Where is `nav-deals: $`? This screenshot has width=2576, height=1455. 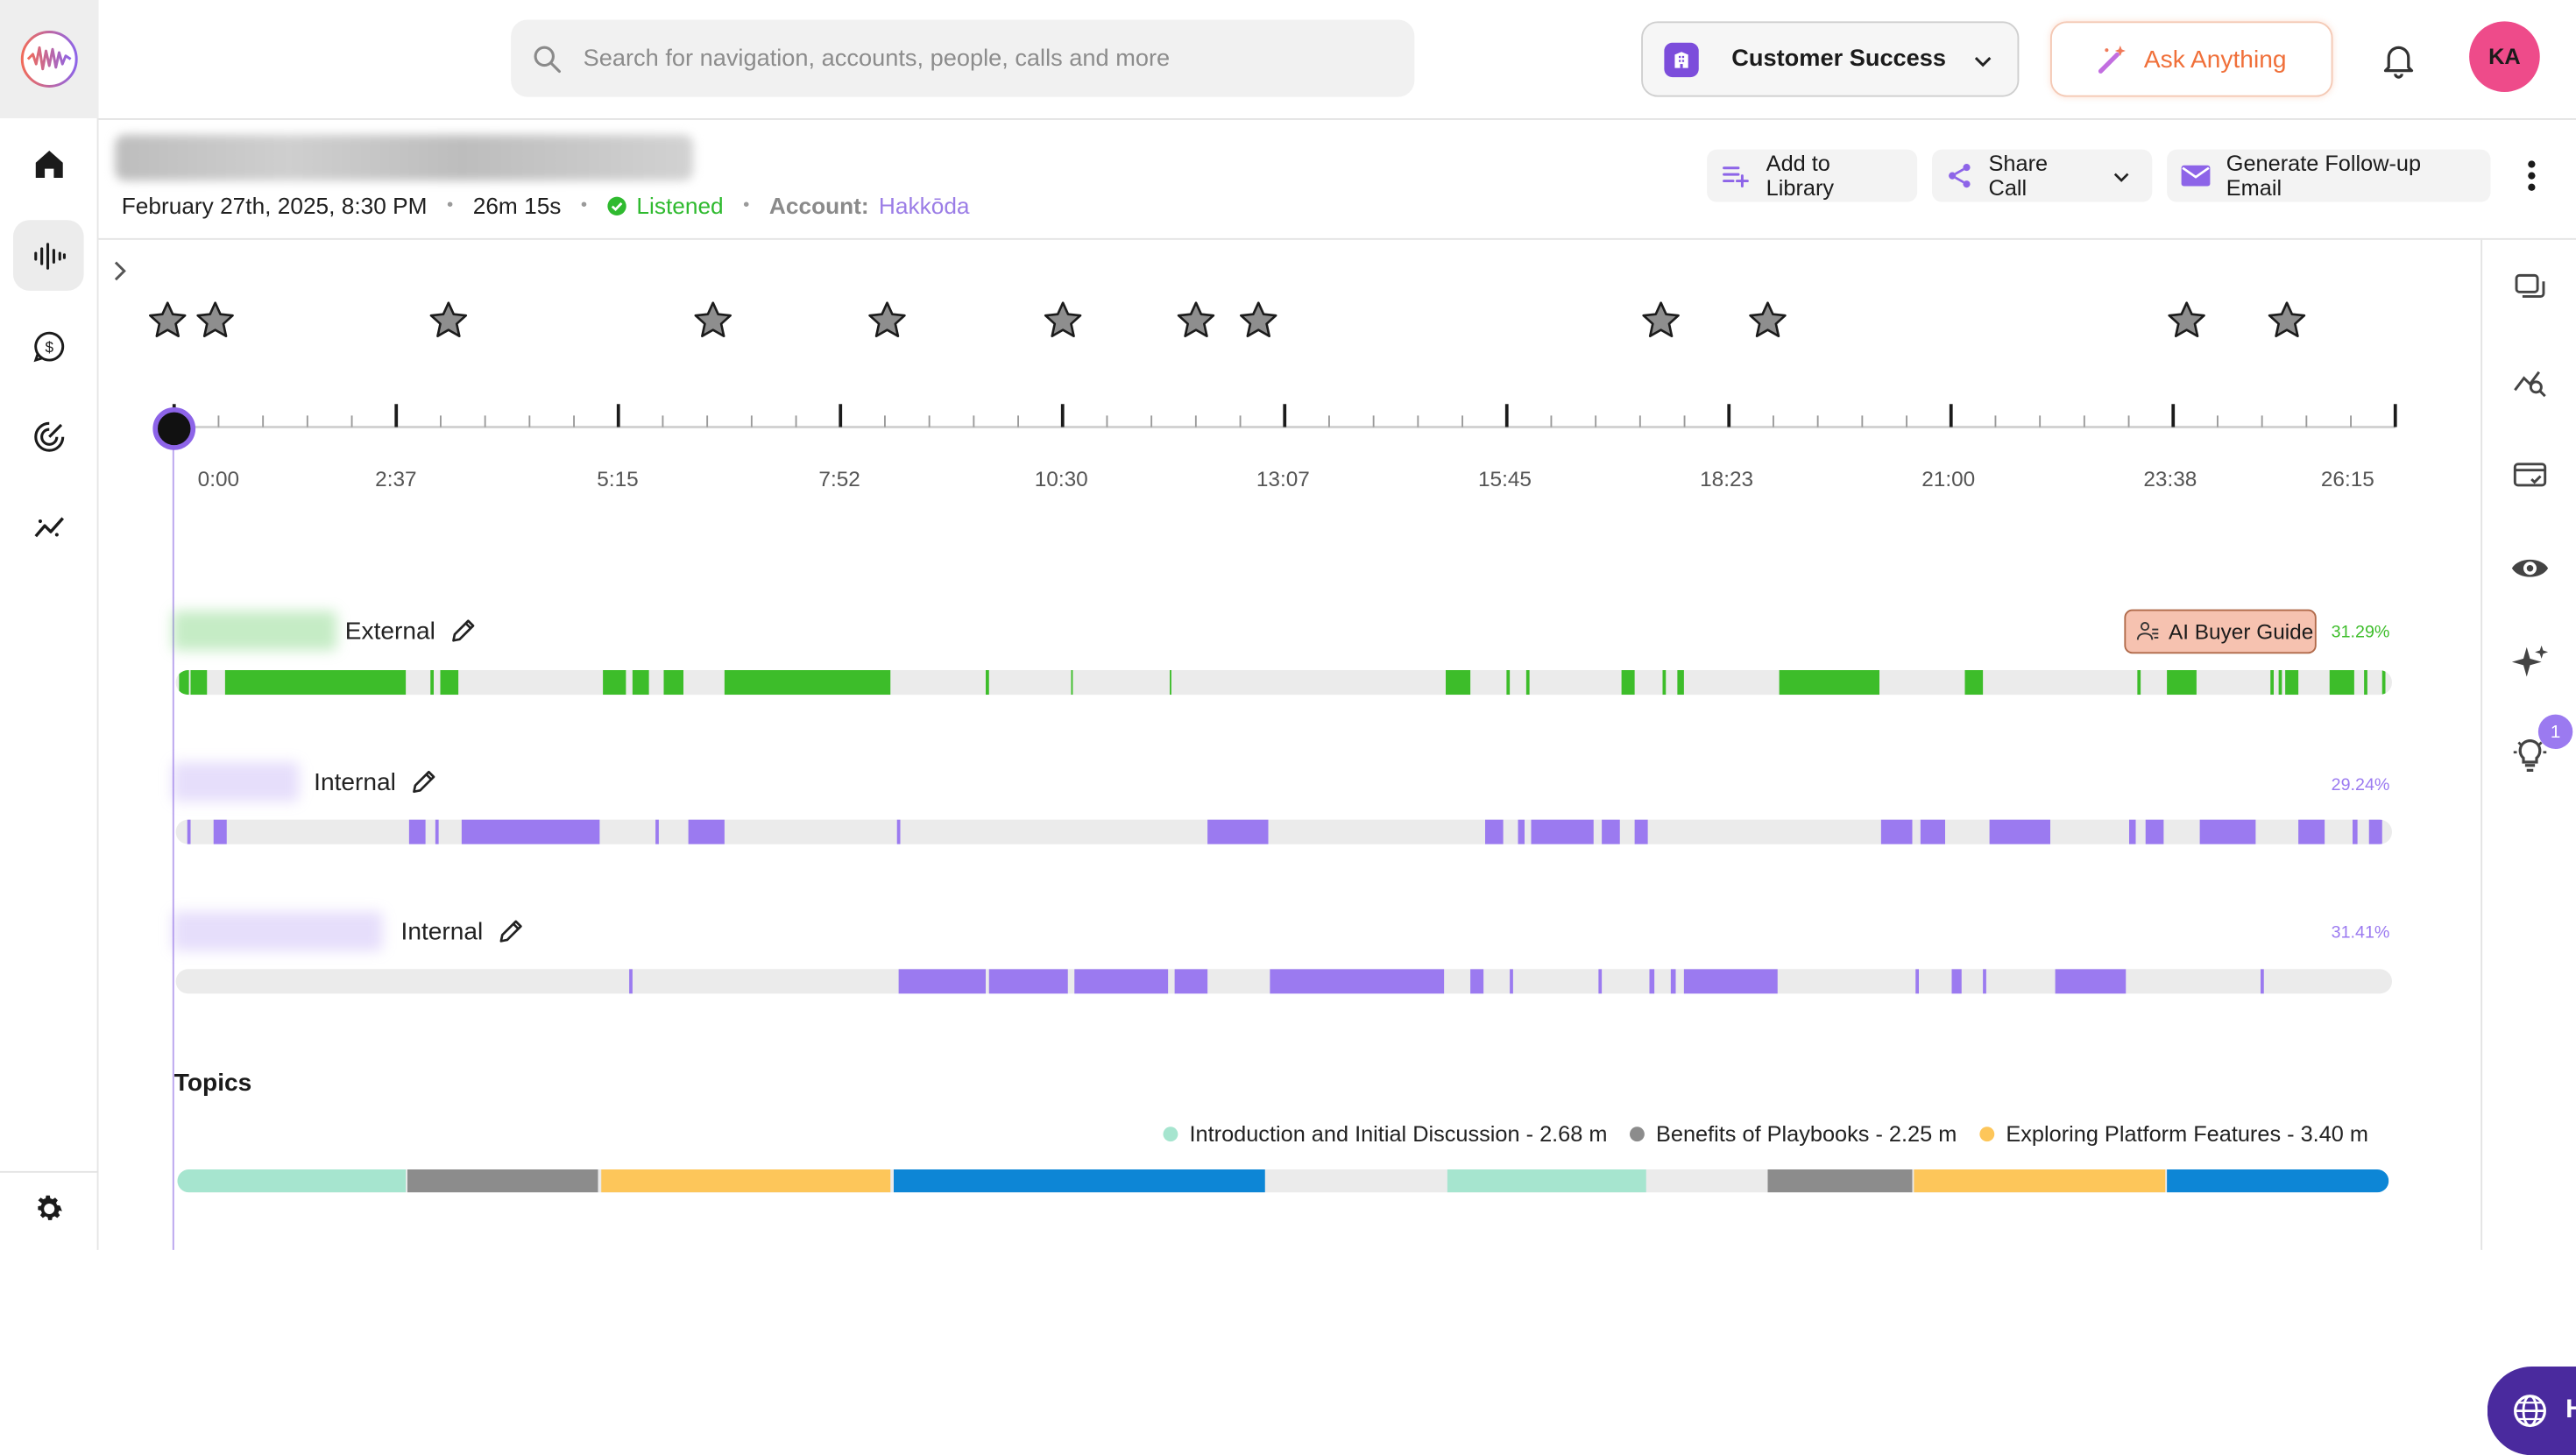
nav-deals: $ is located at coordinates (48, 345).